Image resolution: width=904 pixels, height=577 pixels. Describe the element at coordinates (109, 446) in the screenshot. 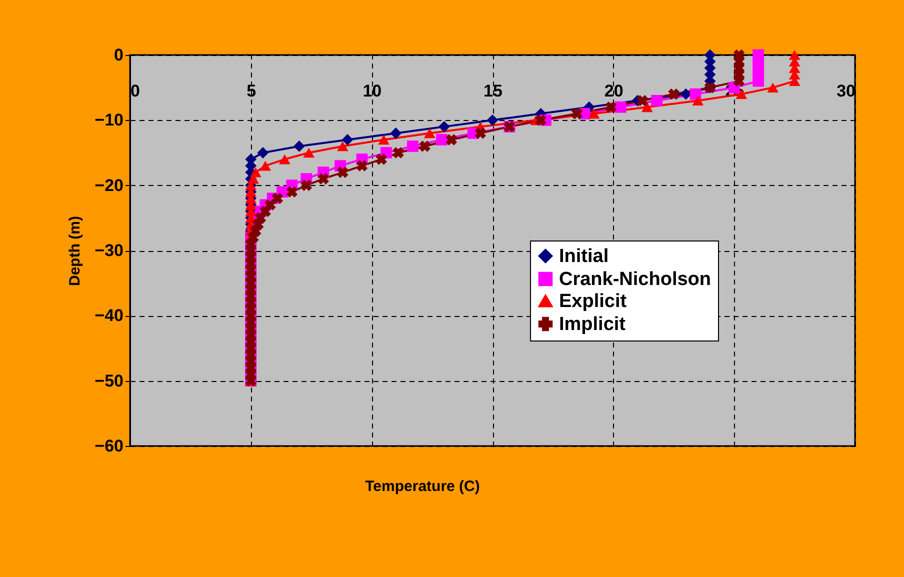

I see `y-tick-label: −60` at that location.